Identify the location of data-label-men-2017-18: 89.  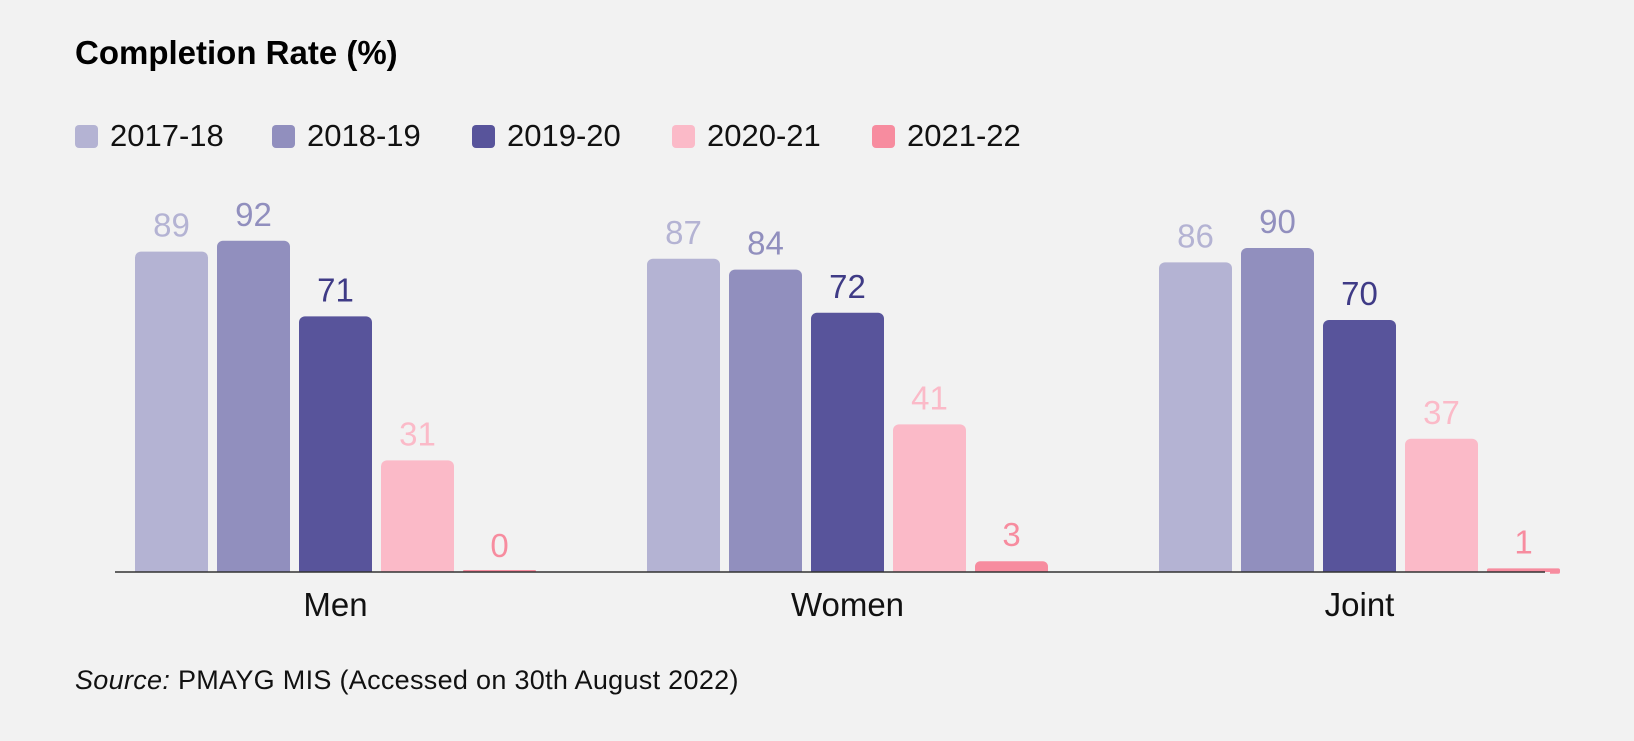
(171, 225).